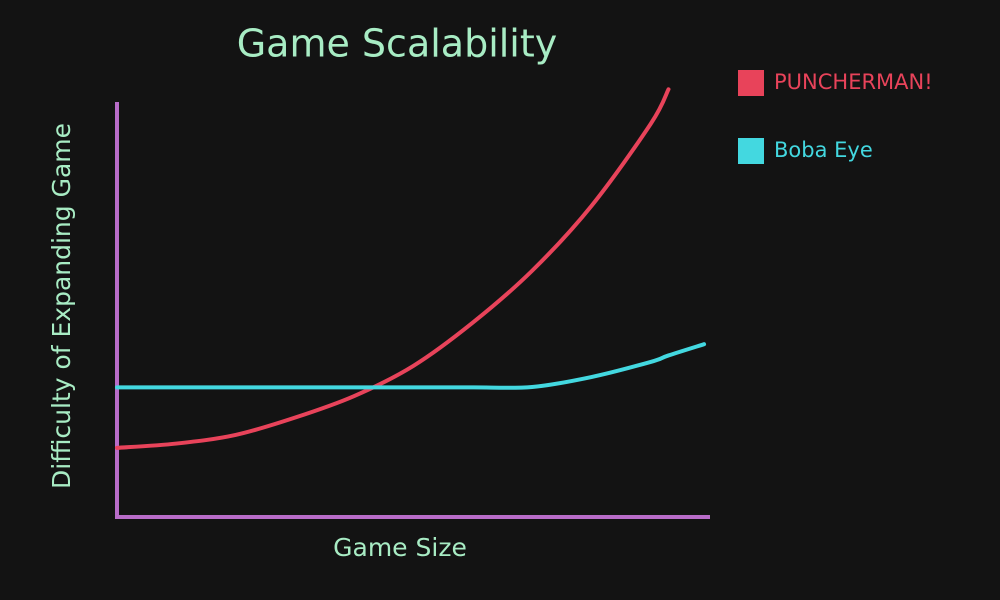  Describe the element at coordinates (823, 150) in the screenshot. I see `legend-label: Boba Eye` at that location.